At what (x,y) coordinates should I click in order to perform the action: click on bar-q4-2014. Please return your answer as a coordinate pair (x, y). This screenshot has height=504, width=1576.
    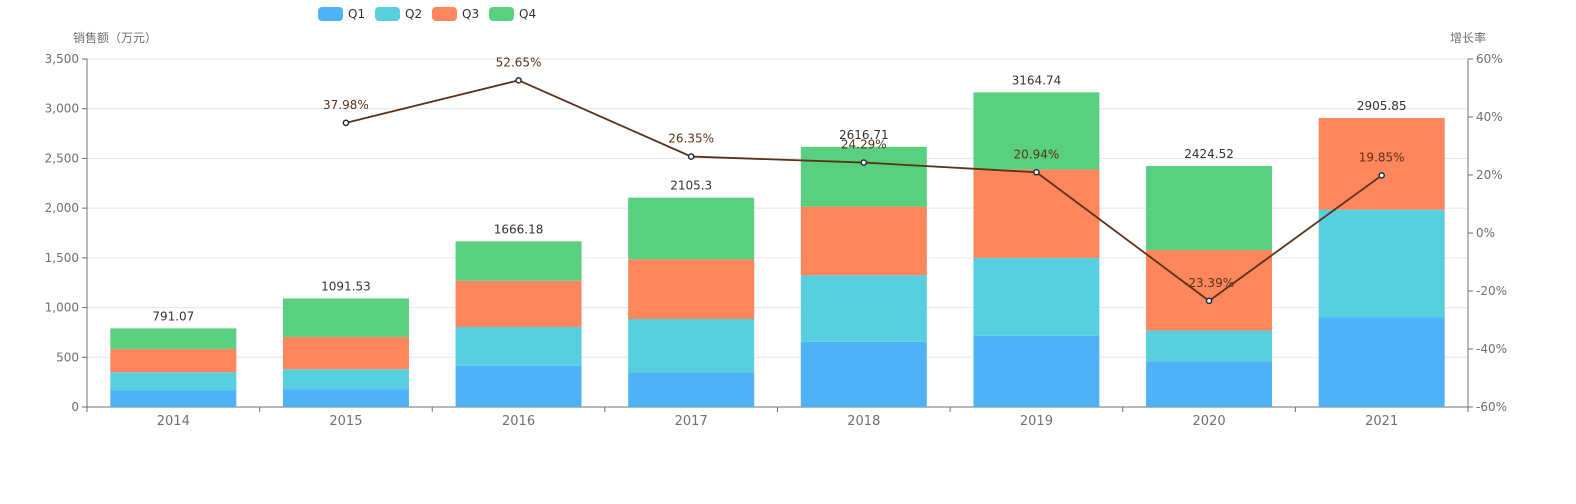
    Looking at the image, I should click on (173, 338).